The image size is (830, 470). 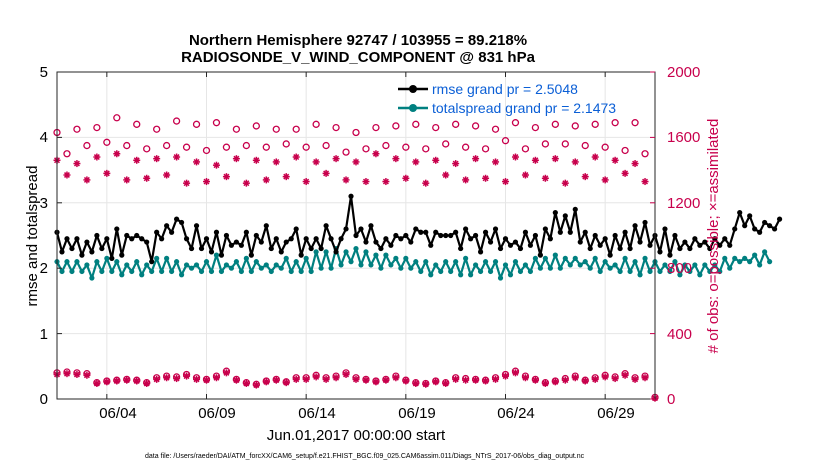 What do you see at coordinates (671, 399) in the screenshot?
I see `right-y-tick-label: 0` at bounding box center [671, 399].